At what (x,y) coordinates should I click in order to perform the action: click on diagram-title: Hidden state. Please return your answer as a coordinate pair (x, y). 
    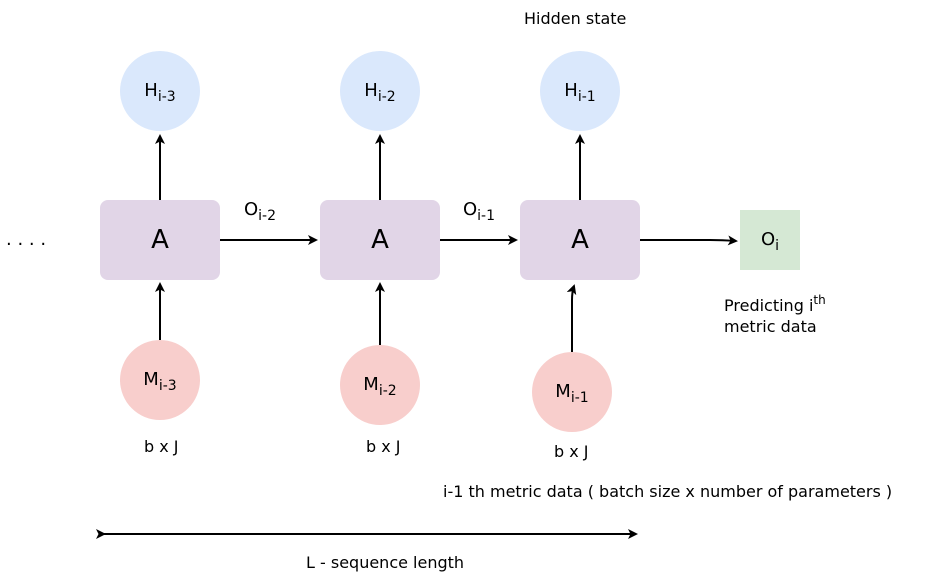
    Looking at the image, I should click on (575, 18).